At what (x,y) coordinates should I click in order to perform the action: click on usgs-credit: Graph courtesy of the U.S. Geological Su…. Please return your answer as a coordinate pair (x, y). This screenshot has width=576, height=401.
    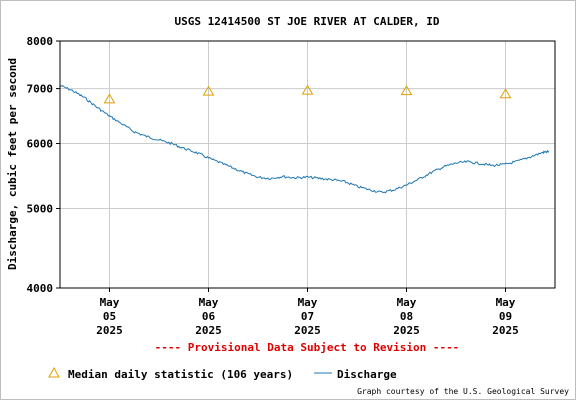
    Looking at the image, I should click on (463, 391).